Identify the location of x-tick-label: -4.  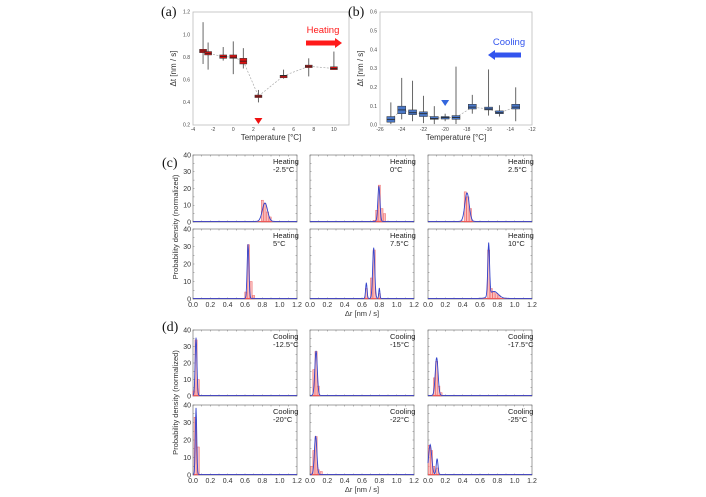
(193, 130).